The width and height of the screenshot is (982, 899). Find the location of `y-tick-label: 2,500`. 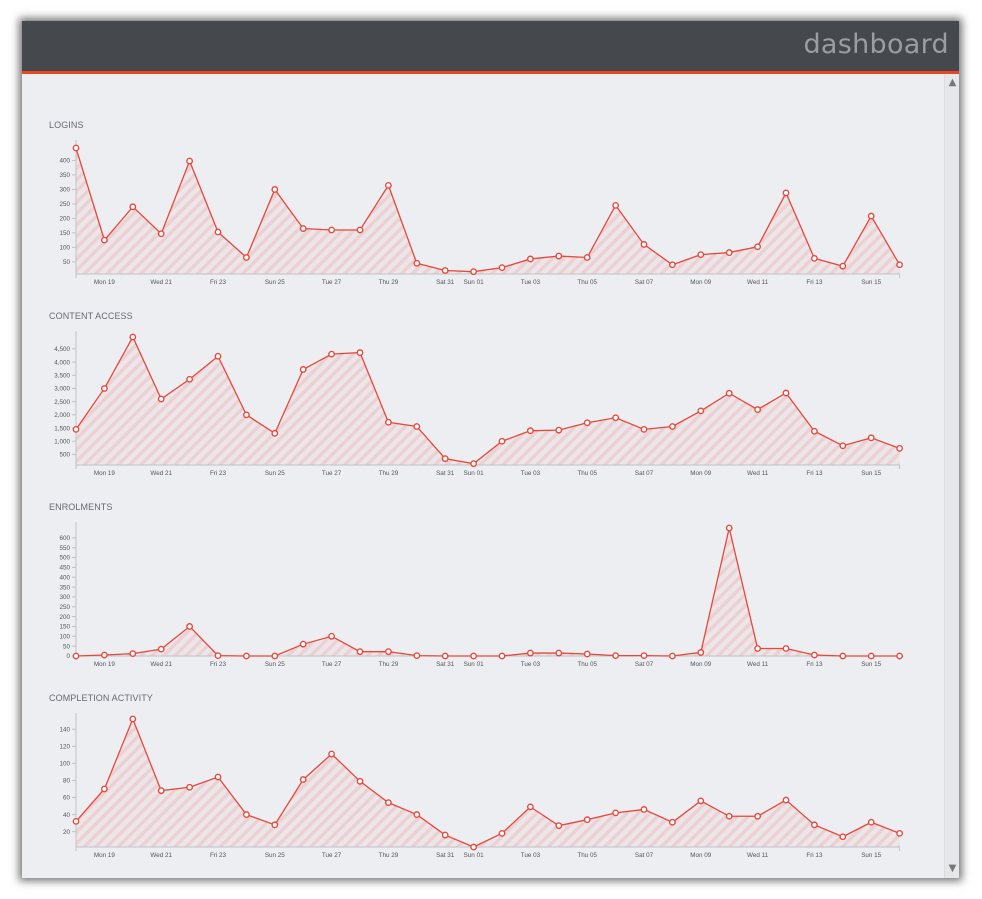

y-tick-label: 2,500 is located at coordinates (62, 402).